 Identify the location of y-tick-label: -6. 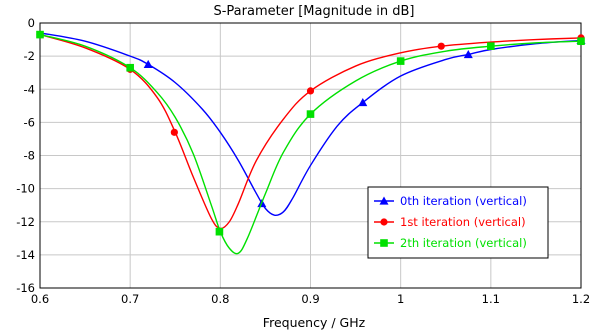
(29, 122).